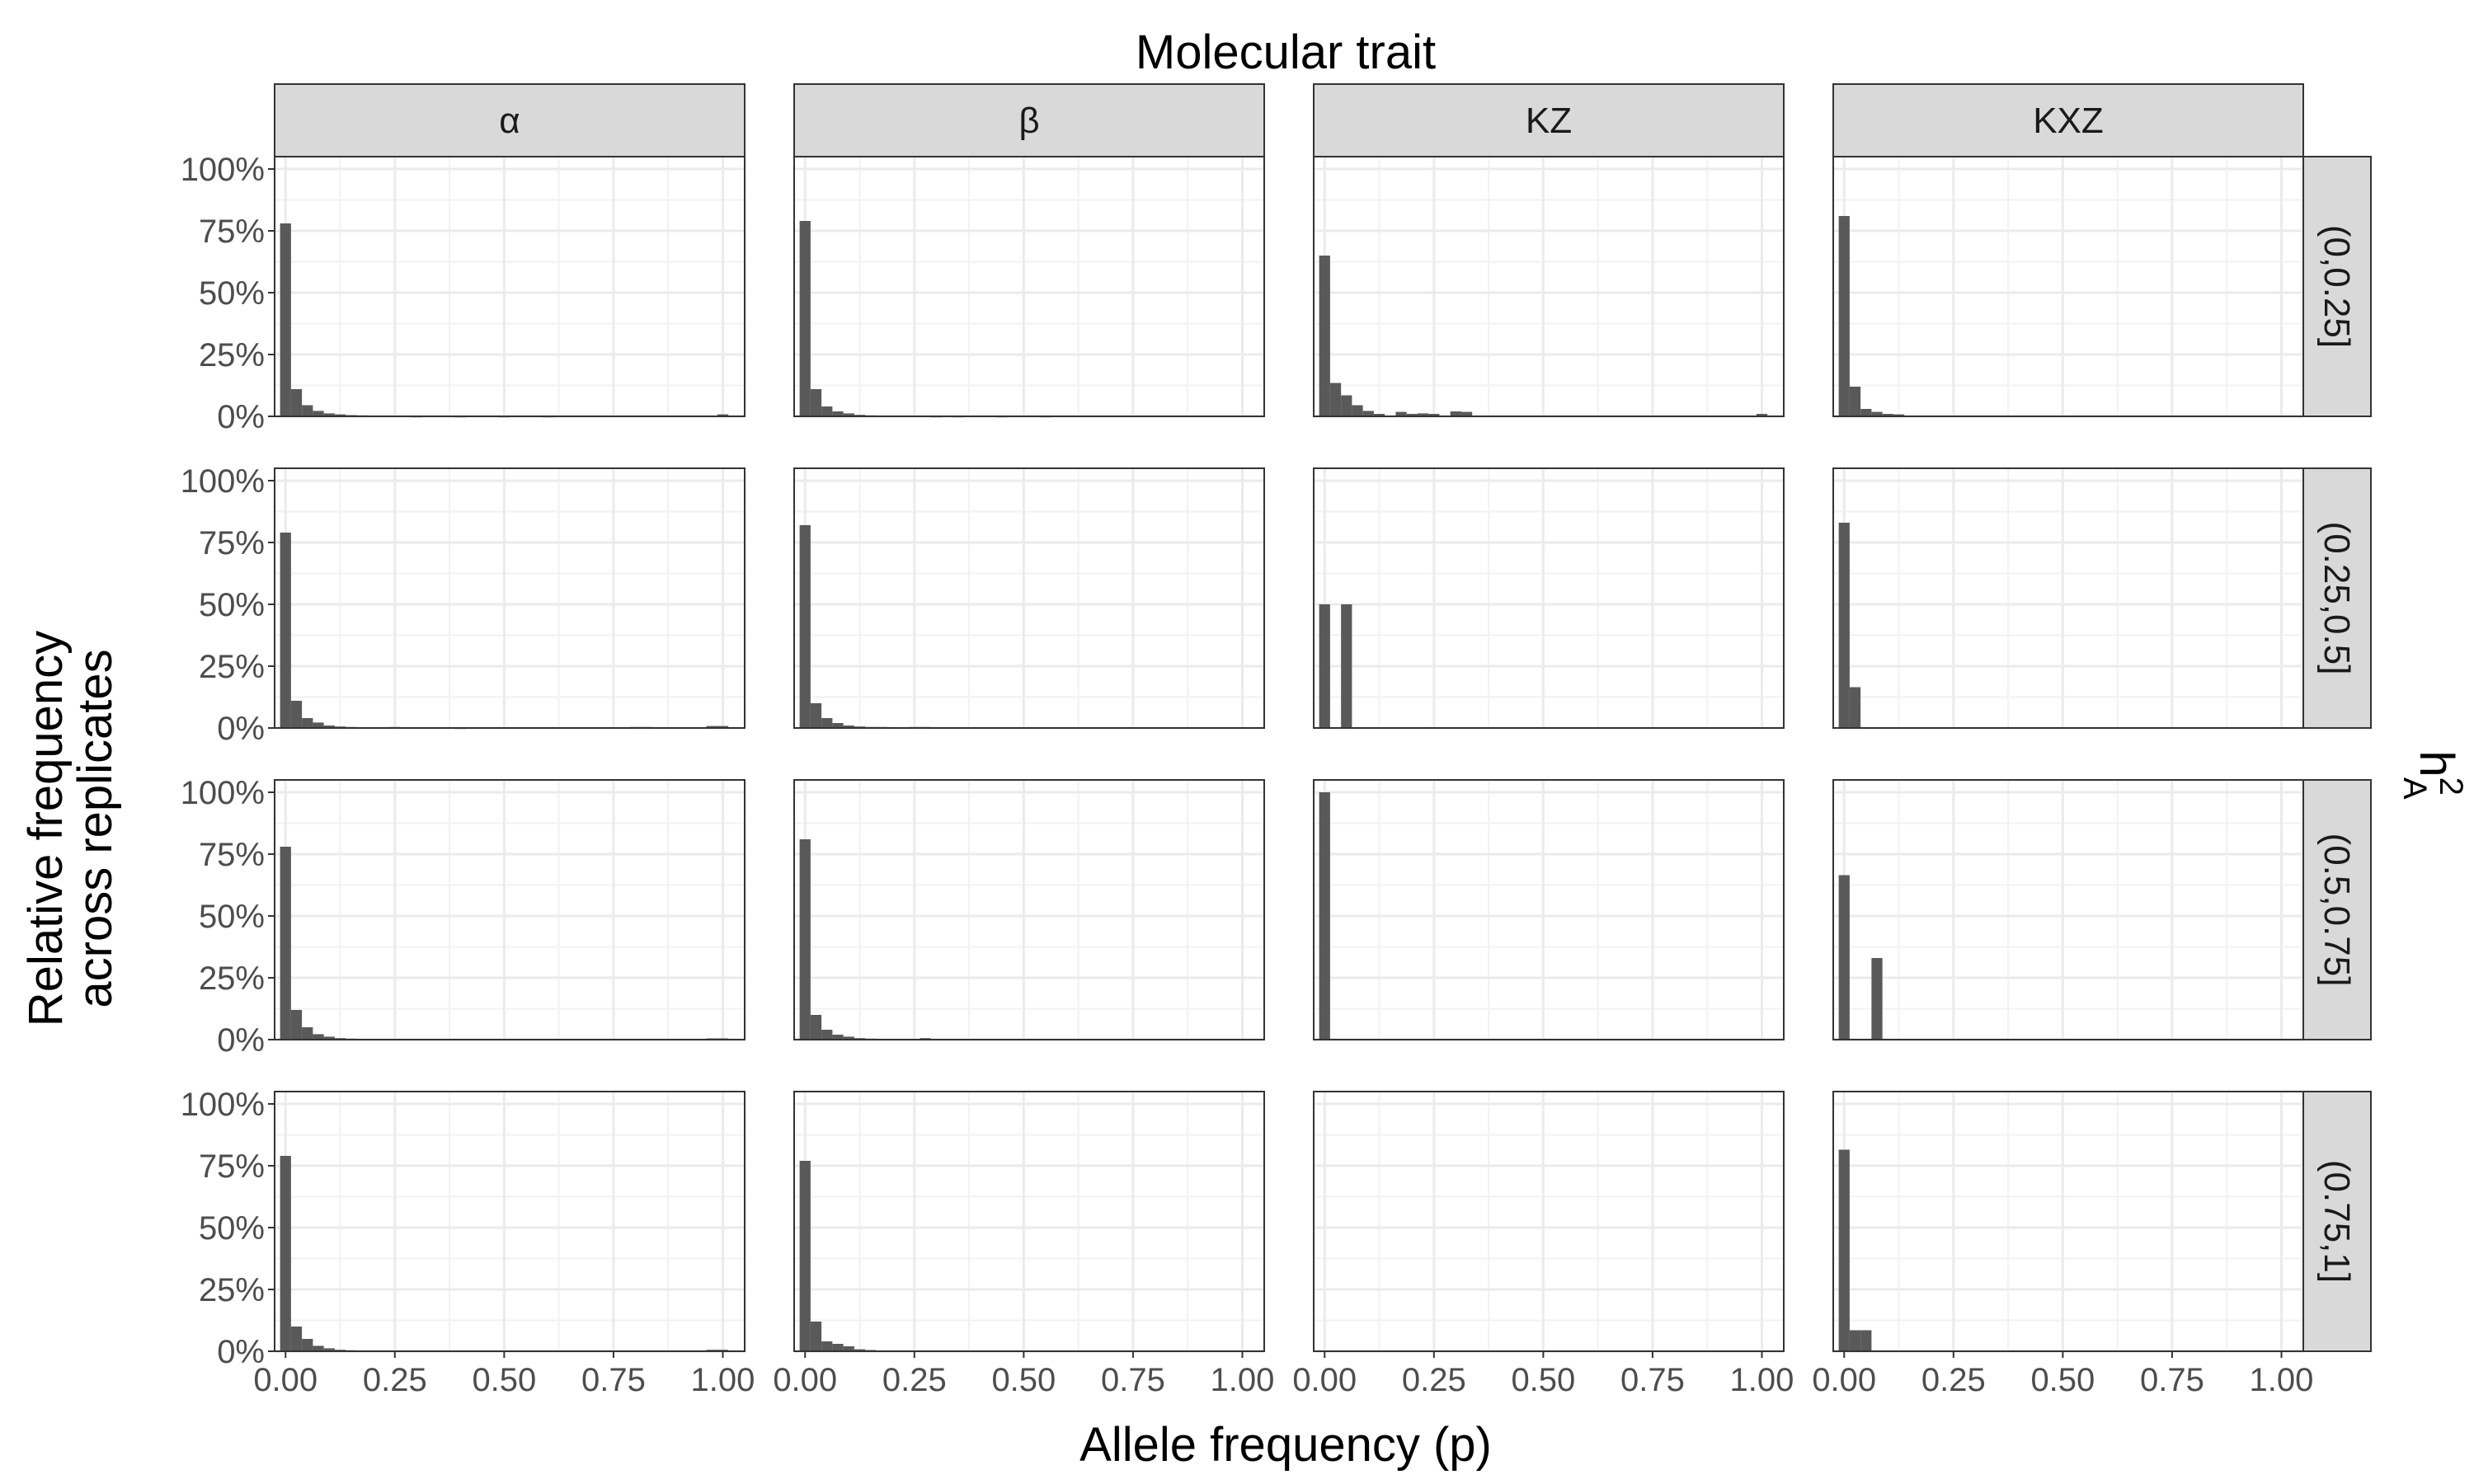  What do you see at coordinates (1029, 1222) in the screenshot?
I see `panel-r4-c2` at bounding box center [1029, 1222].